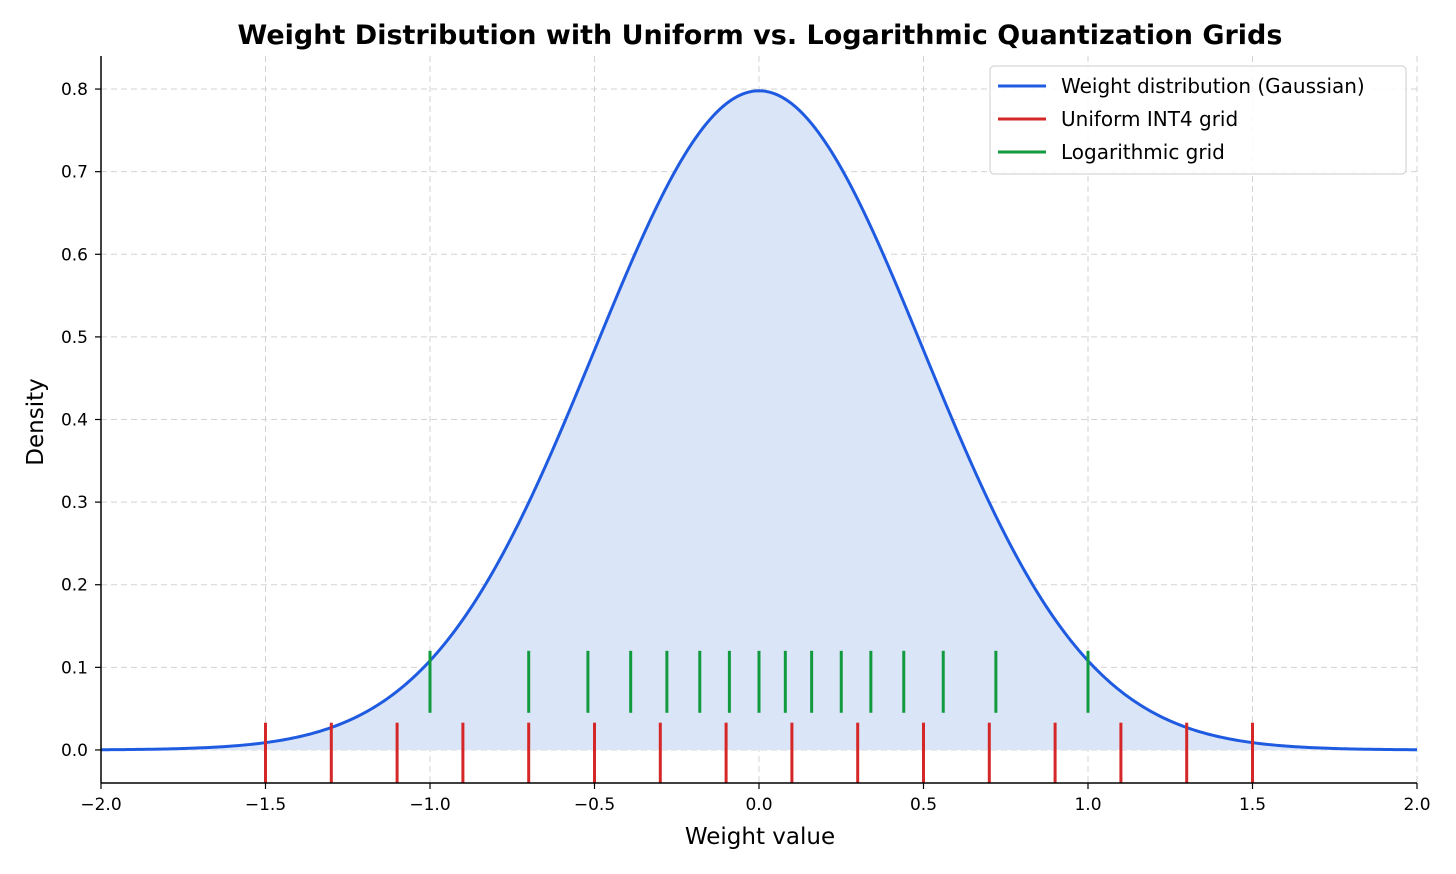 This screenshot has width=1456, height=874. I want to click on legend-box, so click(1198, 120).